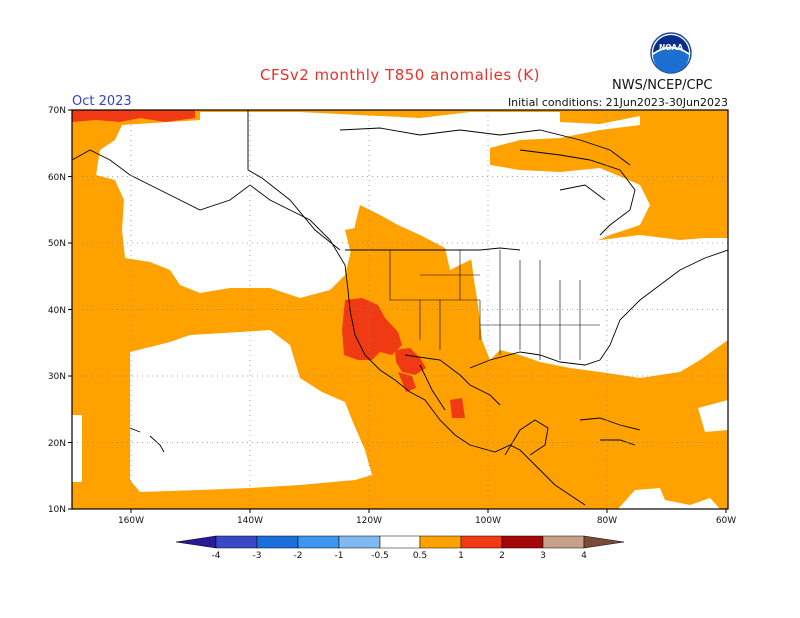 This screenshot has width=800, height=618. What do you see at coordinates (57, 311) in the screenshot?
I see `lat-label-40n: 40N` at bounding box center [57, 311].